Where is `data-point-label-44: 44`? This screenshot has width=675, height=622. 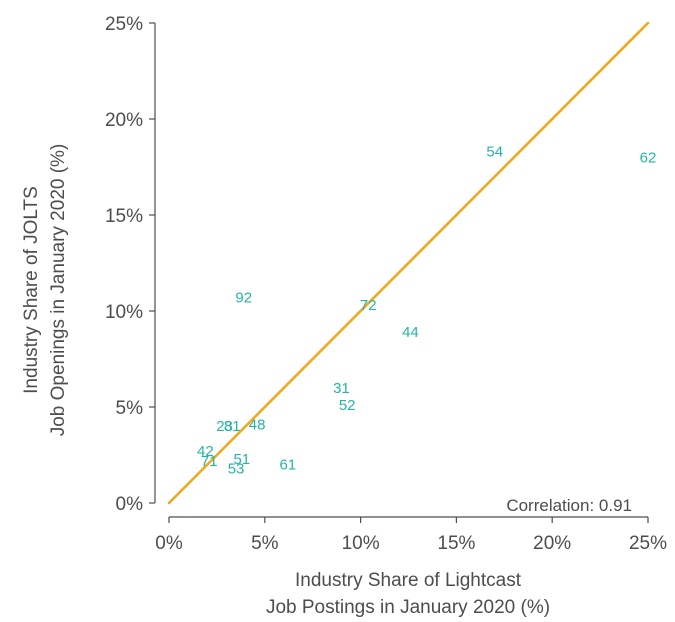
data-point-label-44: 44 is located at coordinates (410, 332).